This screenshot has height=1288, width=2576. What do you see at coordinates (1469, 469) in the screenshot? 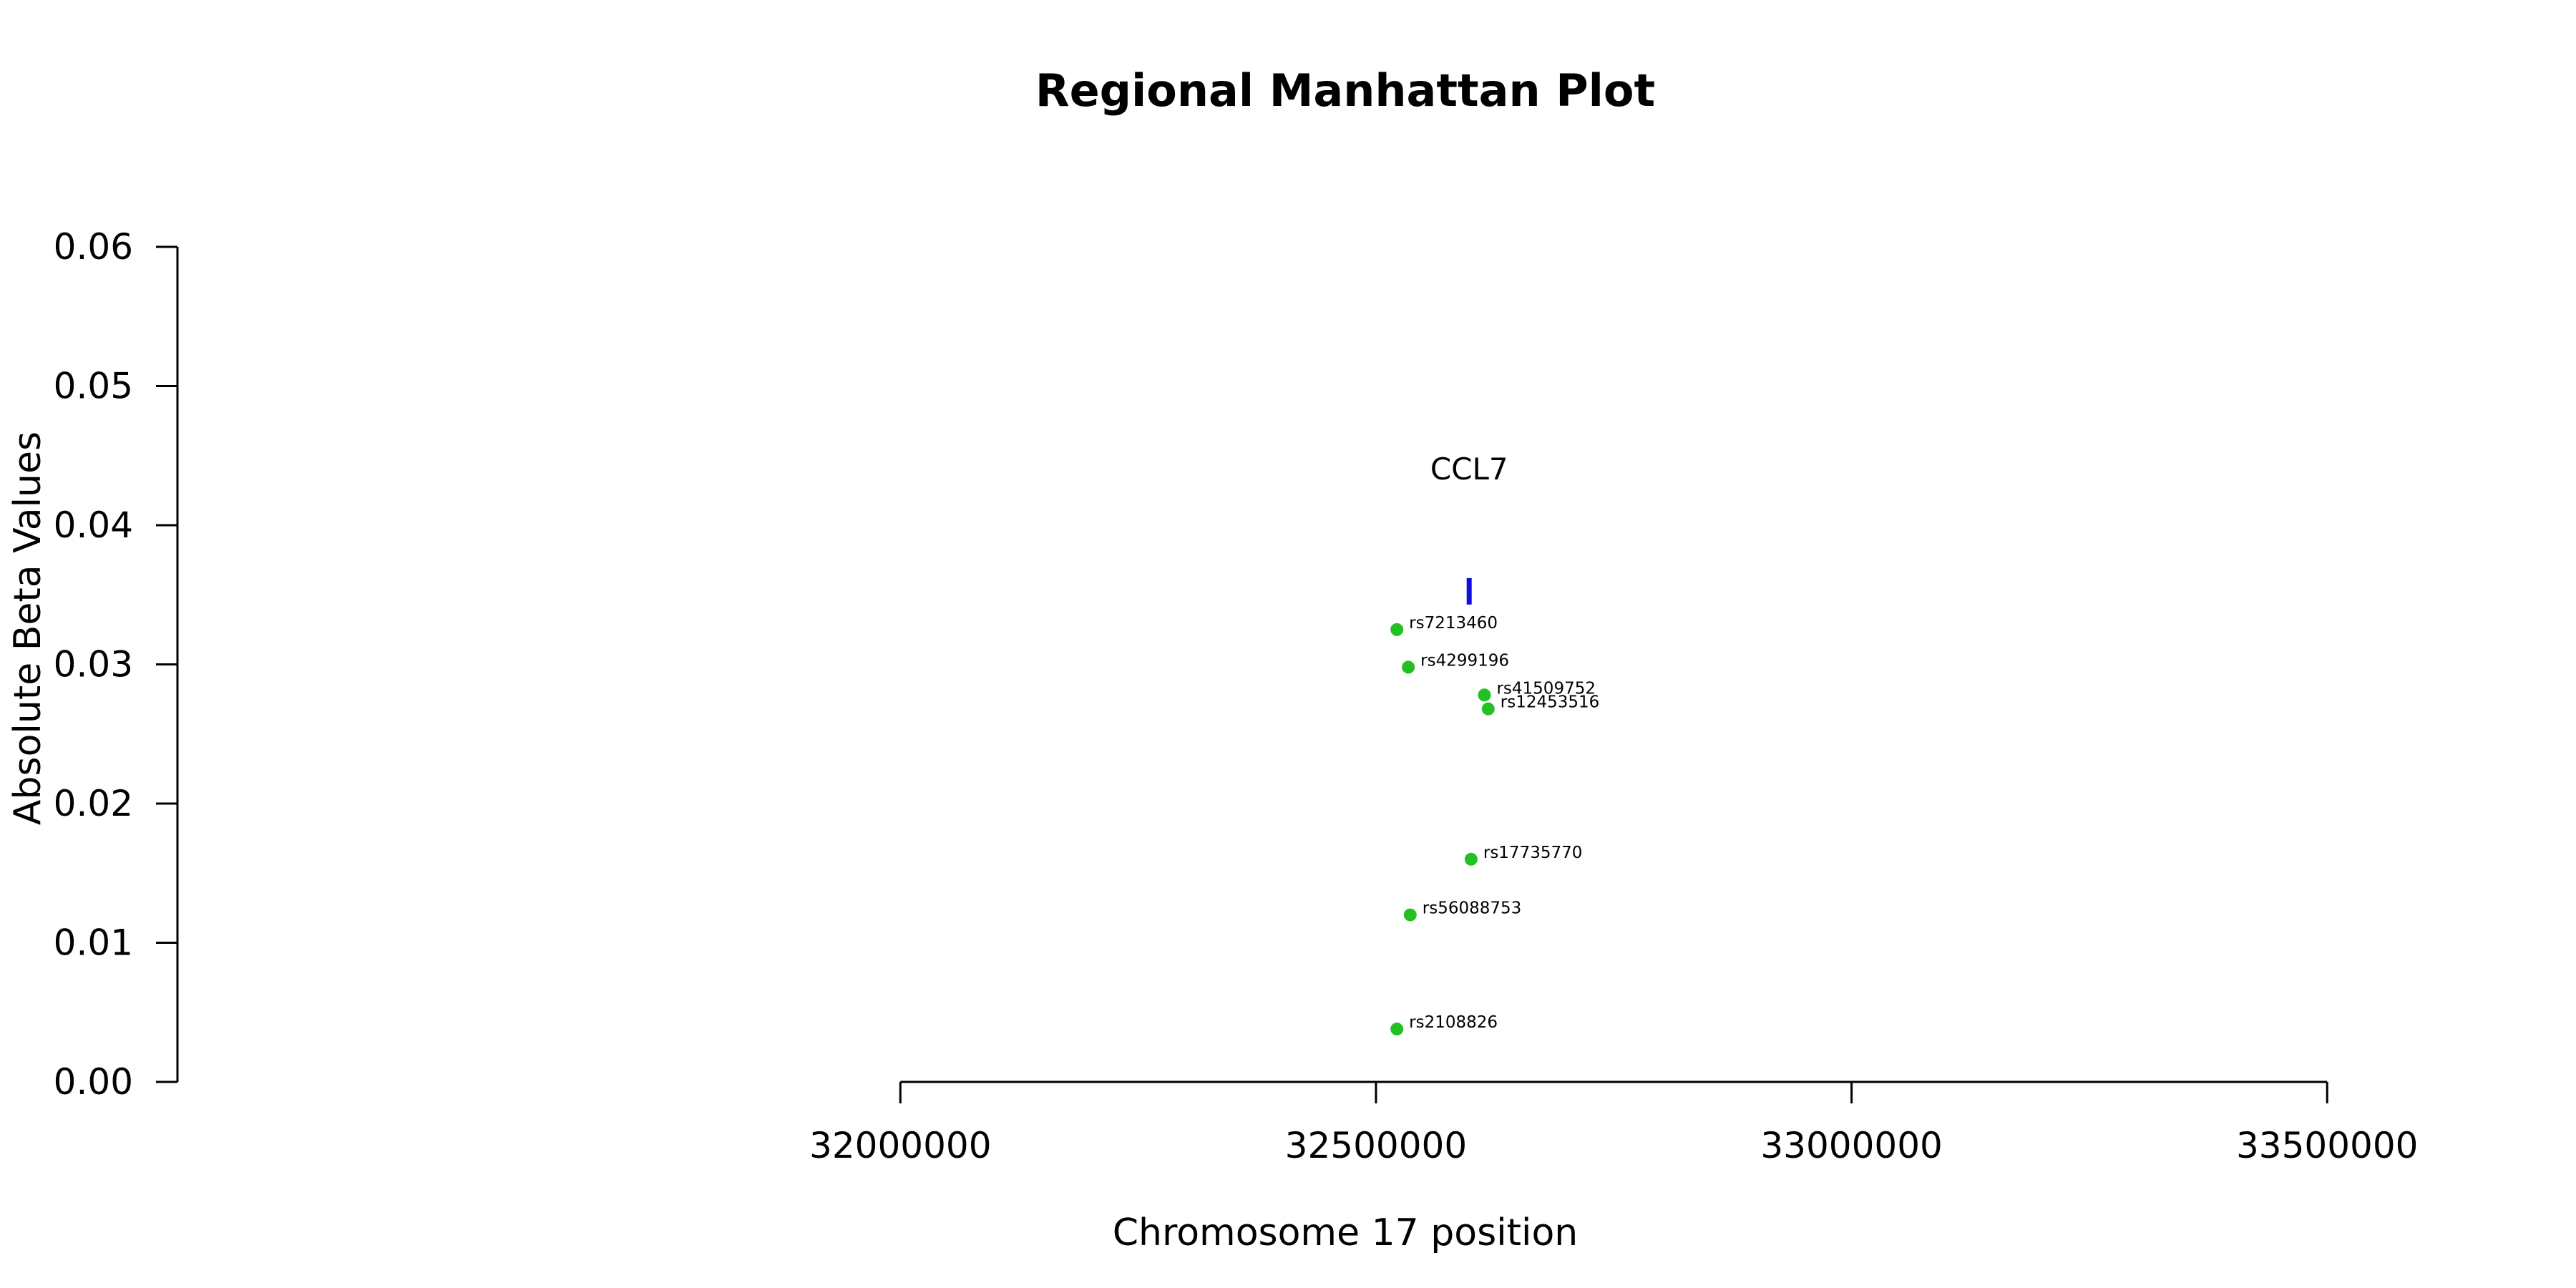
I see `gene-label: CCL7` at bounding box center [1469, 469].